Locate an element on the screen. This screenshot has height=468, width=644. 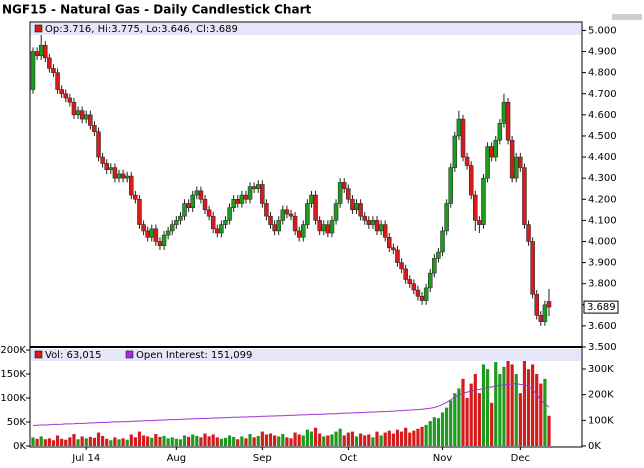
x-tick-label: Sep is located at coordinates (262, 458).